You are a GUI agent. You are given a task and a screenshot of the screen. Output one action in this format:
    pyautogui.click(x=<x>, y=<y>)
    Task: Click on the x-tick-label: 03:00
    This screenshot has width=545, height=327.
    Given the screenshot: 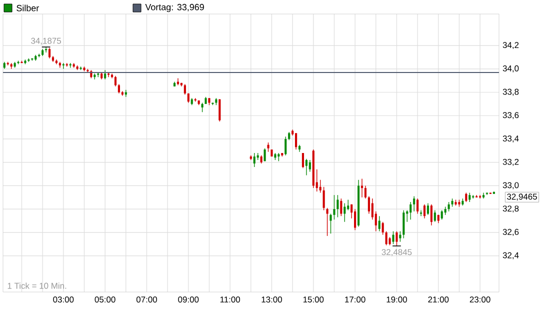 What is the action you would take?
    pyautogui.click(x=63, y=299)
    